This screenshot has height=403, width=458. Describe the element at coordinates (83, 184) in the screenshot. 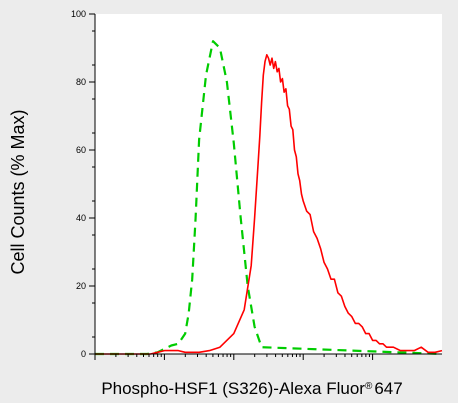

I see `y-axis-ticks: 0 20 40 60 80 100` at that location.